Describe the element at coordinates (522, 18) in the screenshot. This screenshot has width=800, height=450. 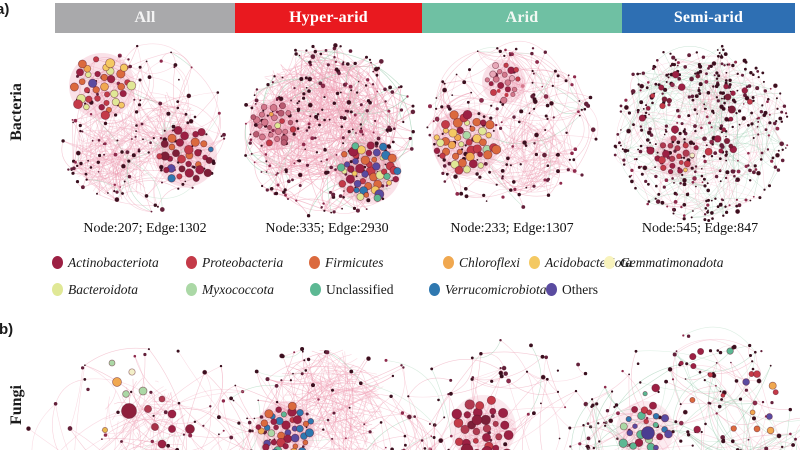
I see `column-header-arid: Arid` at that location.